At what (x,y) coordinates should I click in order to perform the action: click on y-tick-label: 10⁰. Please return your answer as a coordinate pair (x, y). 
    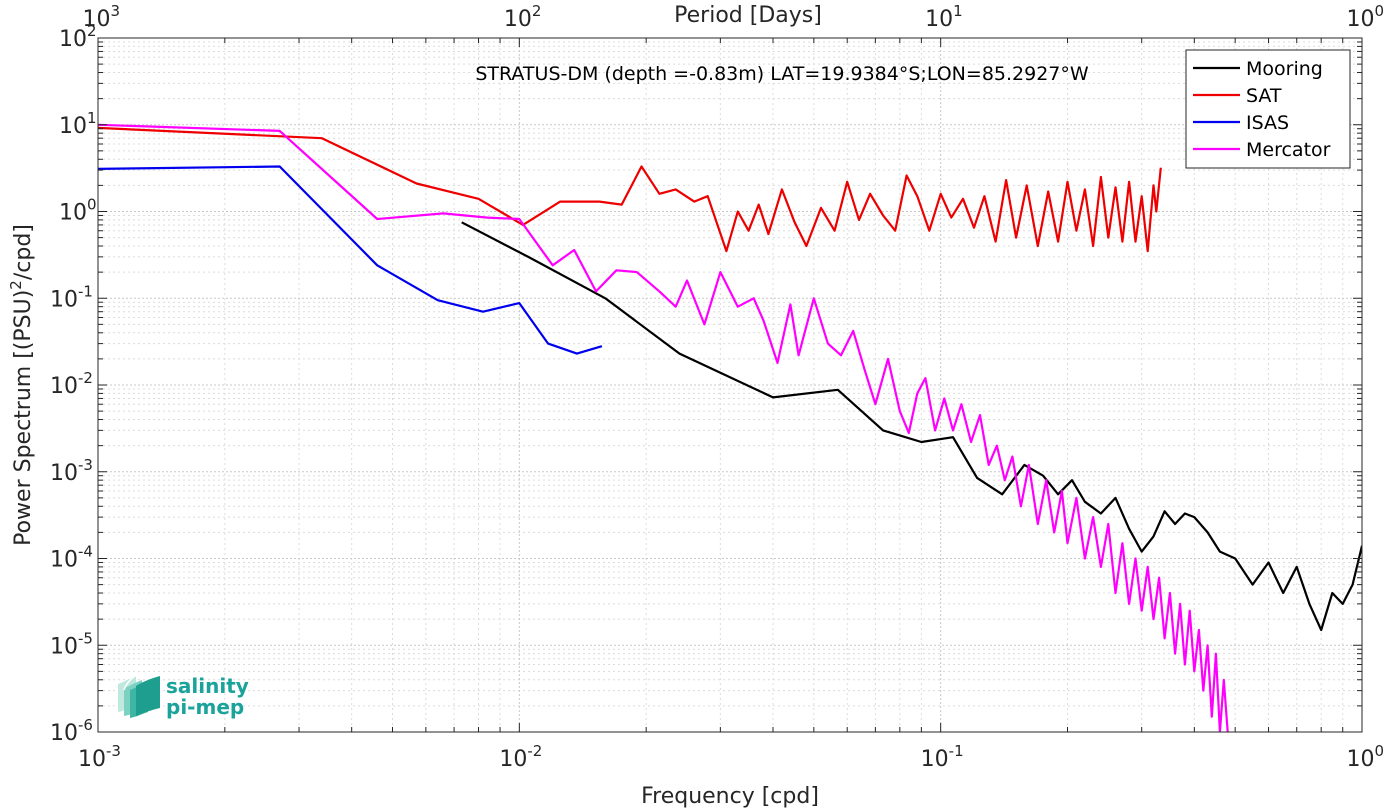
    Looking at the image, I should click on (78, 211).